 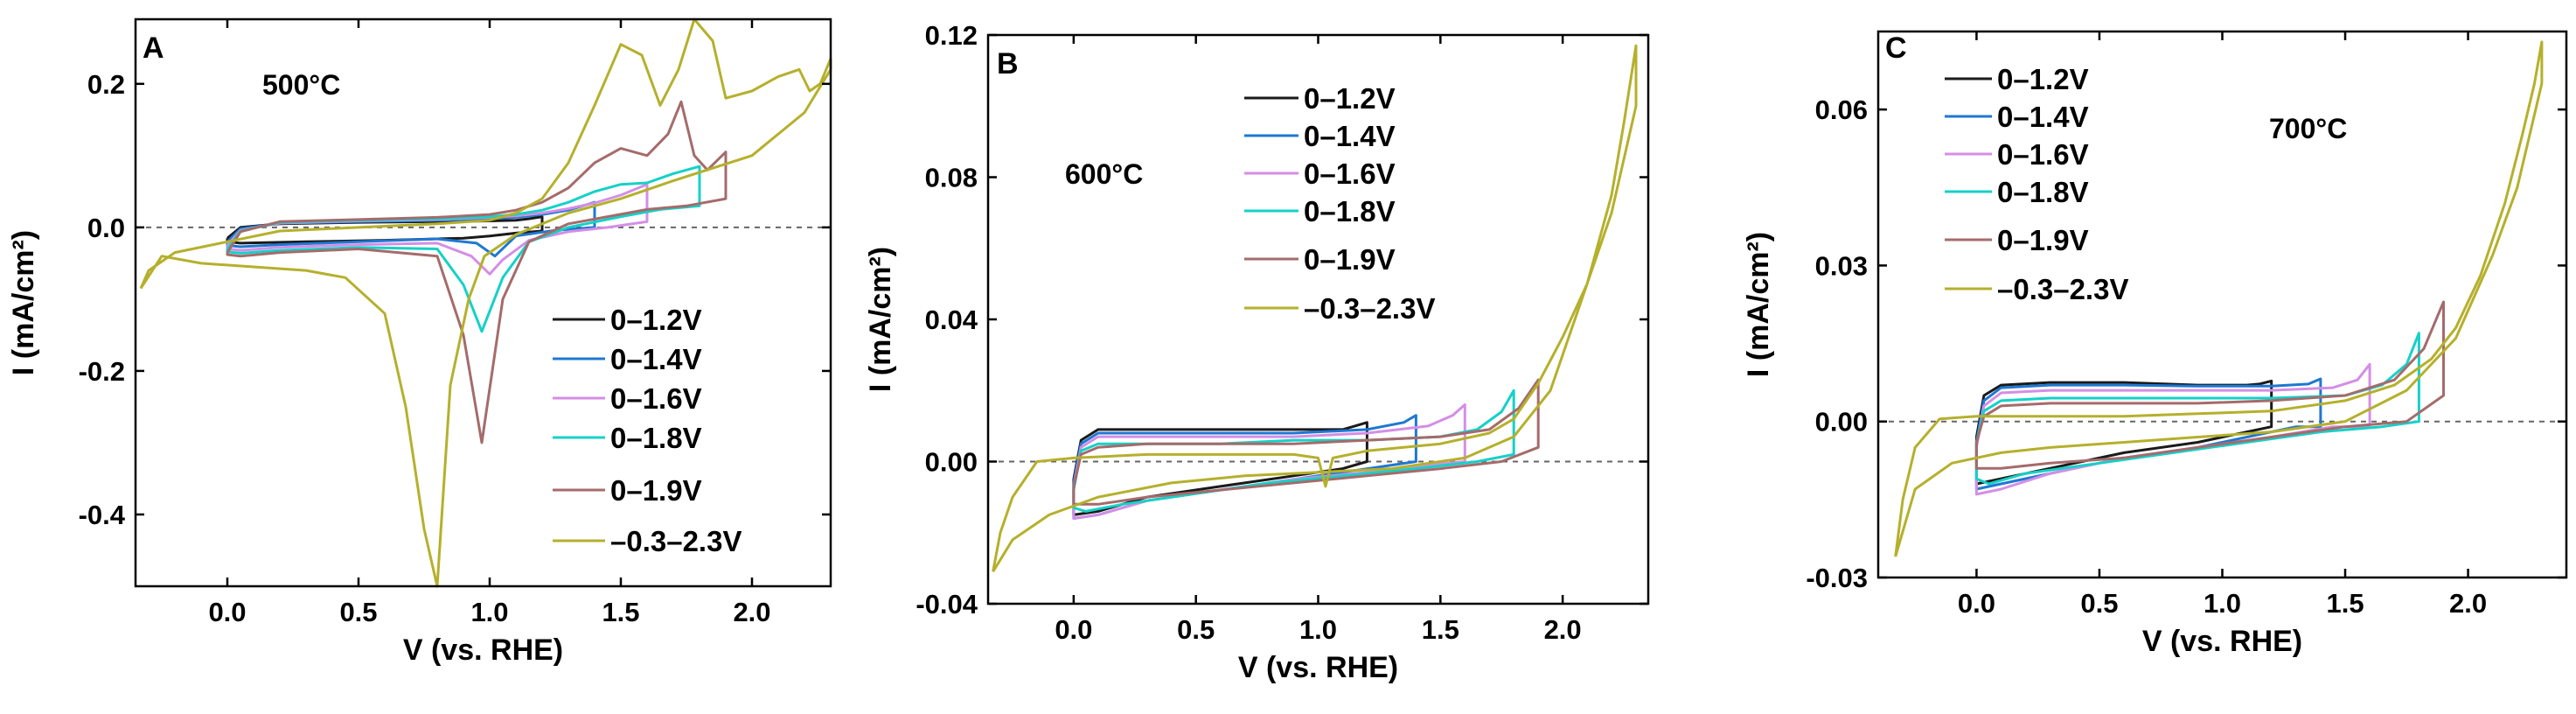 What do you see at coordinates (951, 319) in the screenshot?
I see `panel-b-ytick-label: 0.04` at bounding box center [951, 319].